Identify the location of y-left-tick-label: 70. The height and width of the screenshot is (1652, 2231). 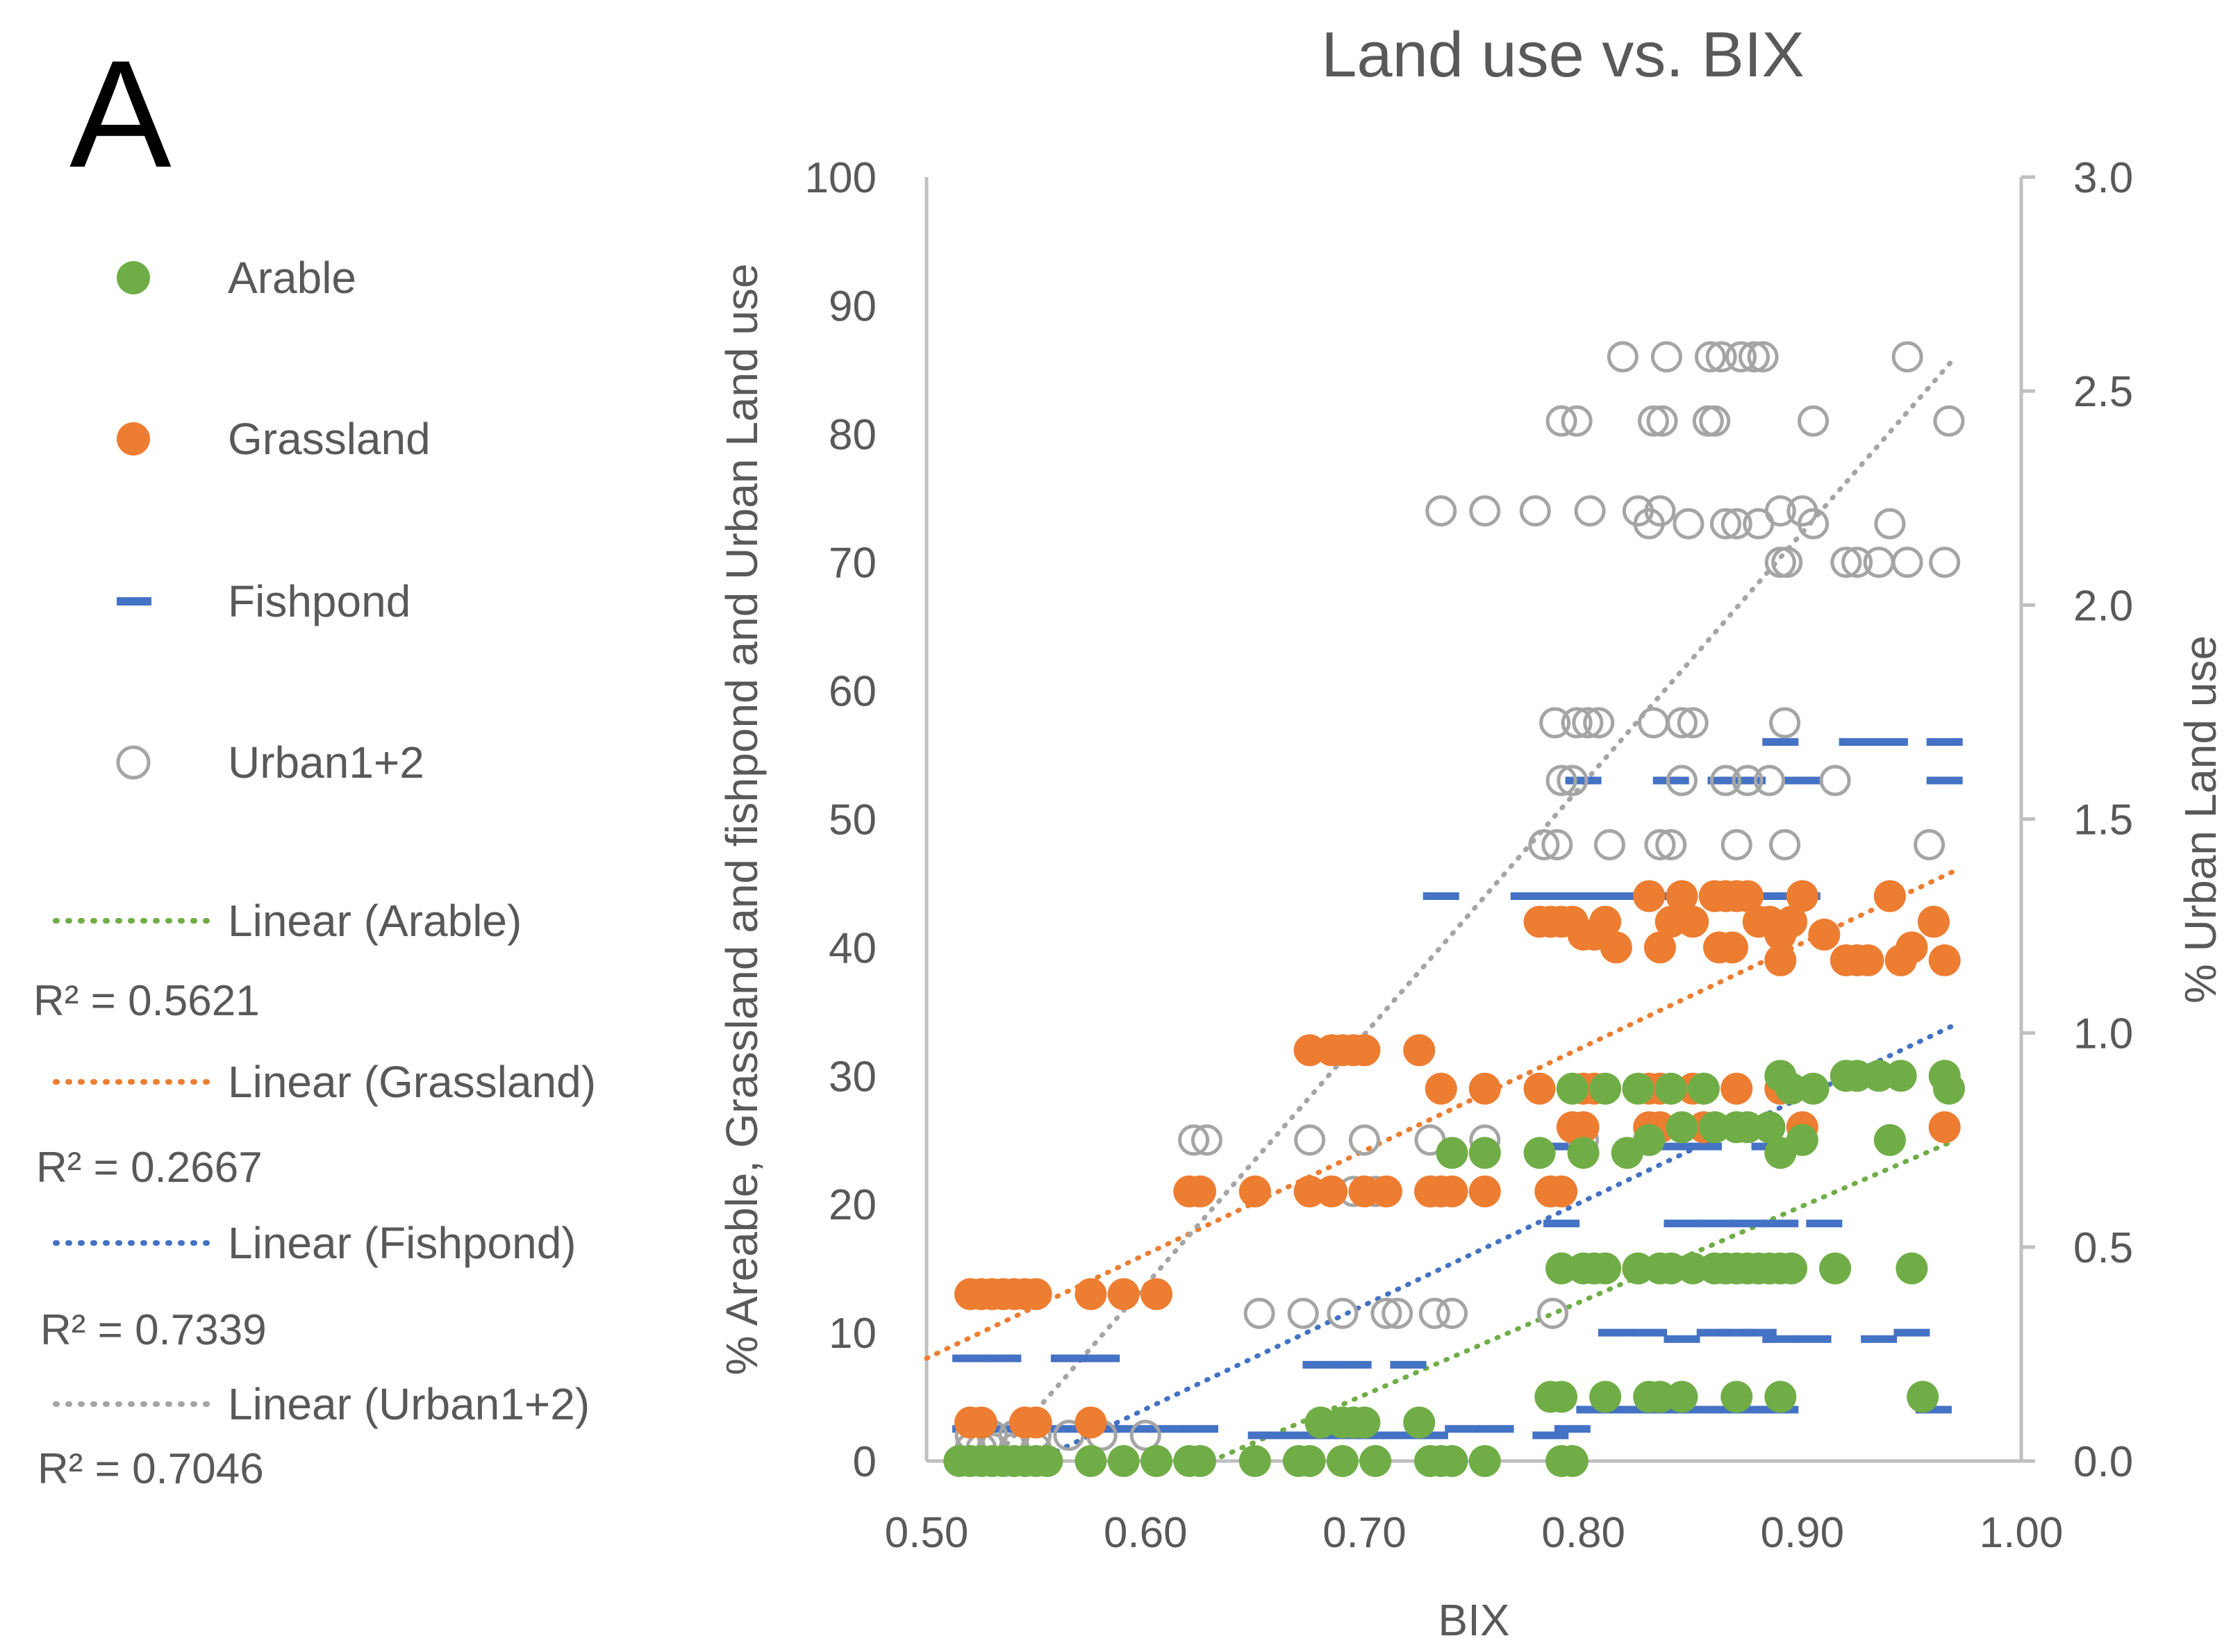
(853, 563).